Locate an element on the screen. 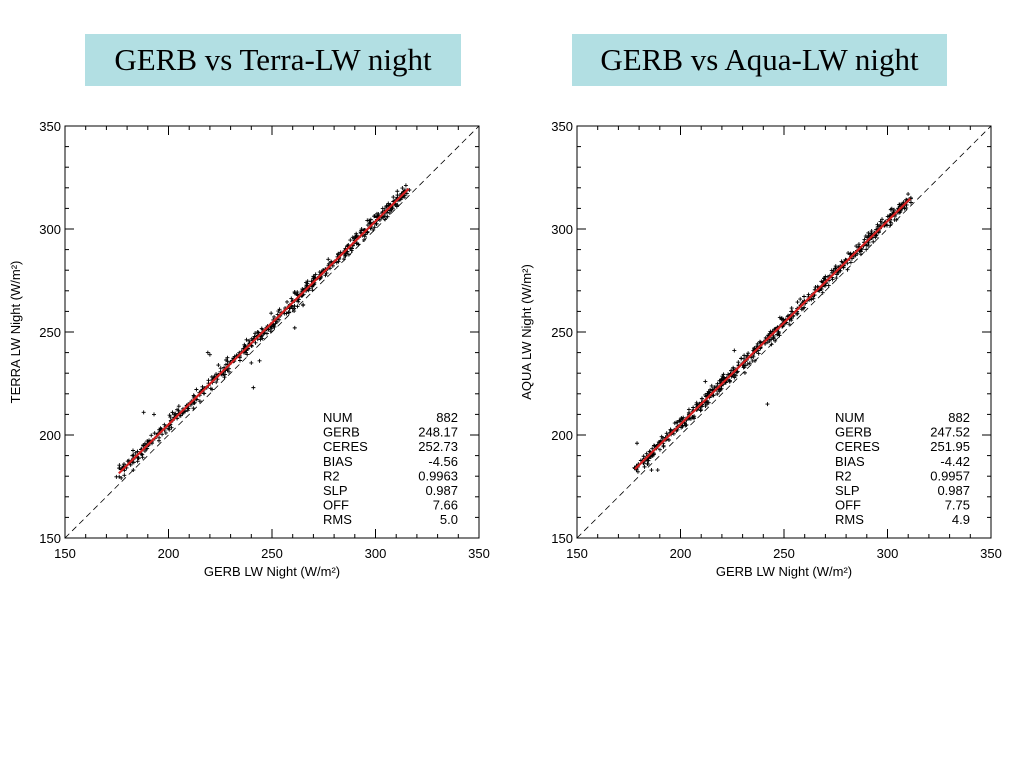 Image resolution: width=1024 pixels, height=768 pixels. x-tick-label: 250 is located at coordinates (784, 553).